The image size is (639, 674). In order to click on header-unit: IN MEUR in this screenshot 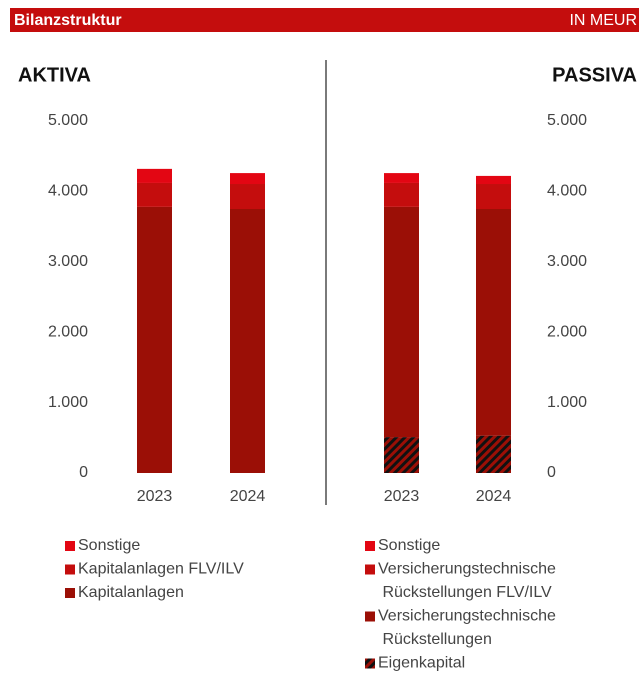, I will do `click(603, 20)`.